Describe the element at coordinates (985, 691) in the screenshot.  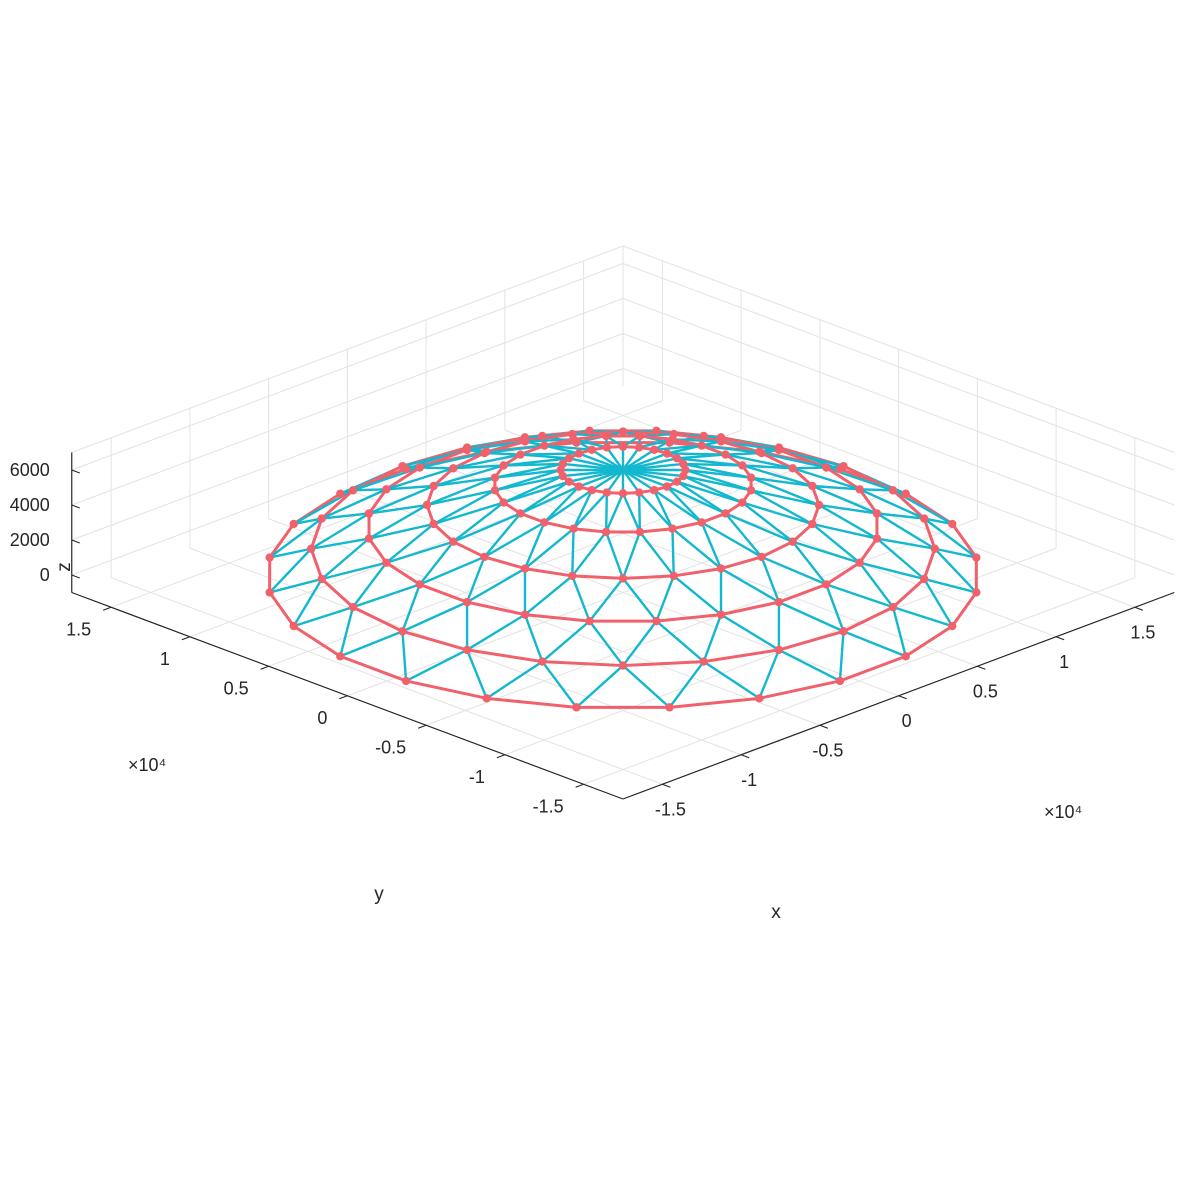
I see `x-tick-label: 0.5` at that location.